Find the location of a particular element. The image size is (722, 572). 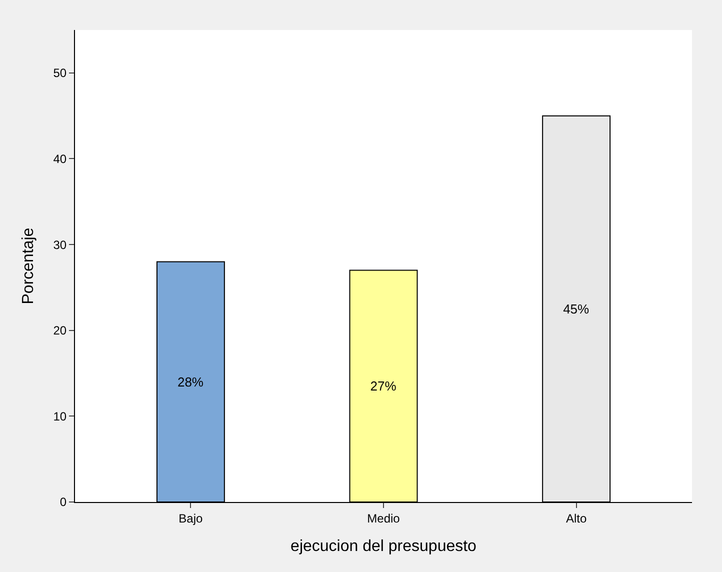

y-tick-label: 10 is located at coordinates (60, 416).